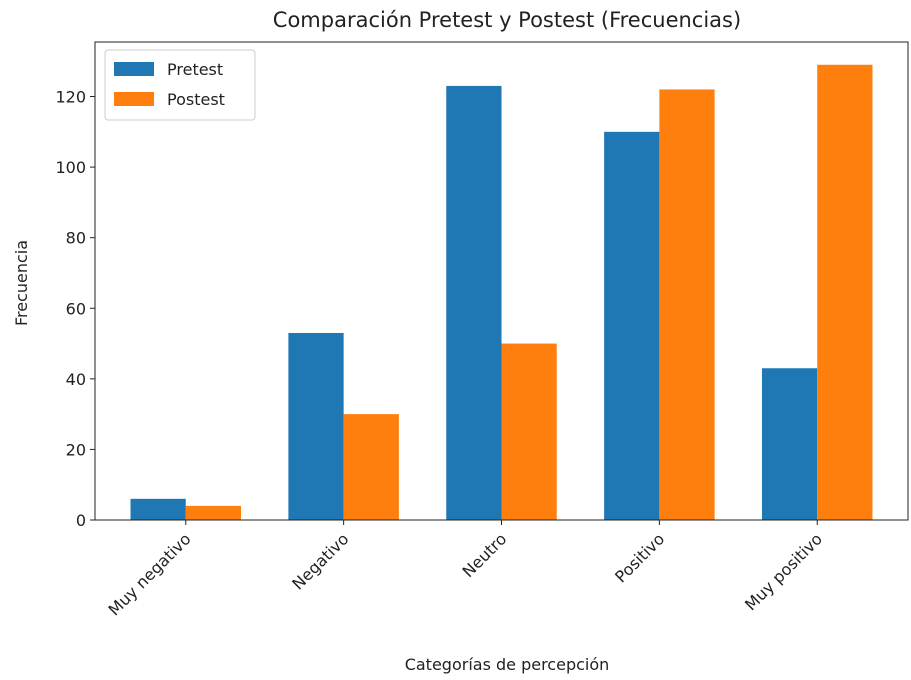 The height and width of the screenshot is (680, 911). What do you see at coordinates (485, 555) in the screenshot?
I see `x-tick-label: Neutro` at bounding box center [485, 555].